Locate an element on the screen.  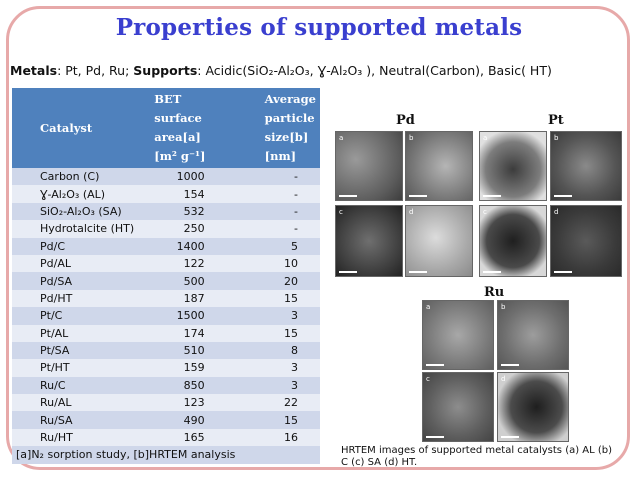
cell-bet: 1500 is located at coordinates (192, 316).